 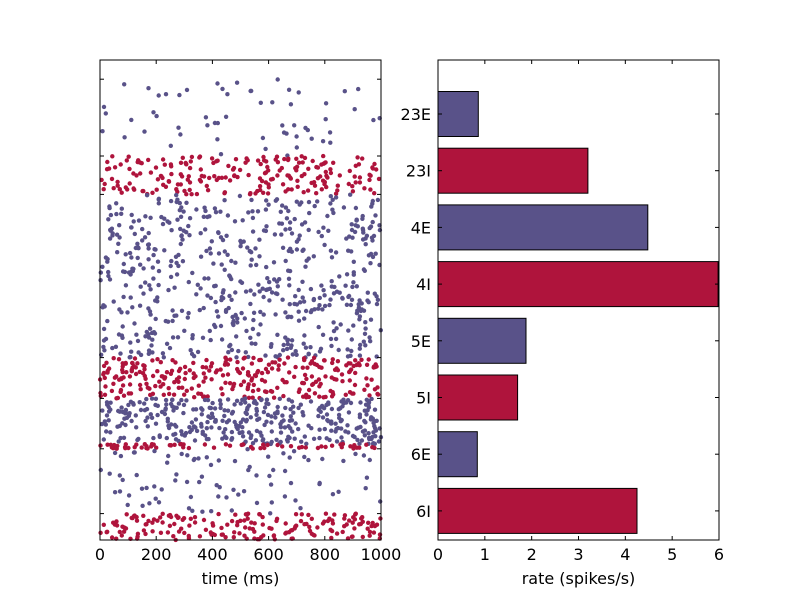 What do you see at coordinates (418, 171) in the screenshot?
I see `rate-y-tick-label: 23I` at bounding box center [418, 171].